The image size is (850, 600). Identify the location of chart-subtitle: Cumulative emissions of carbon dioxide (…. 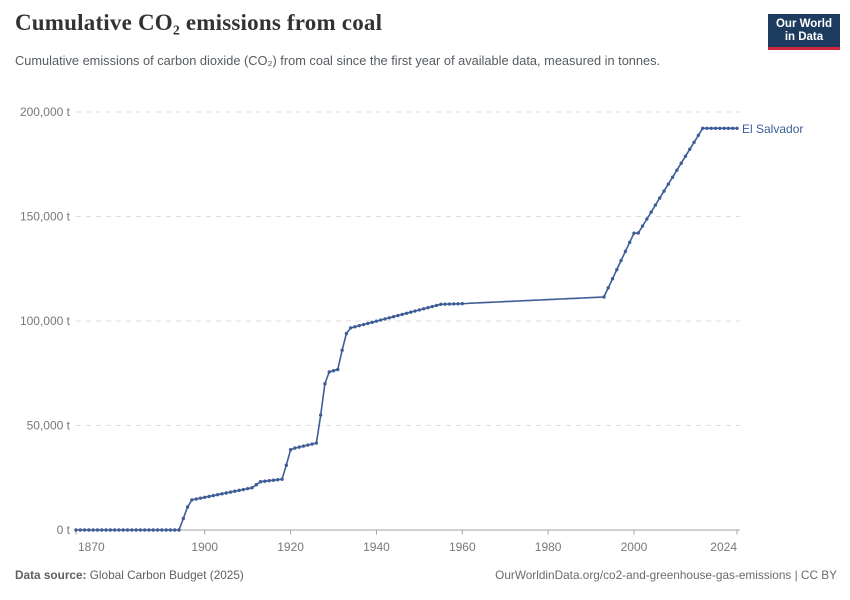
(338, 60).